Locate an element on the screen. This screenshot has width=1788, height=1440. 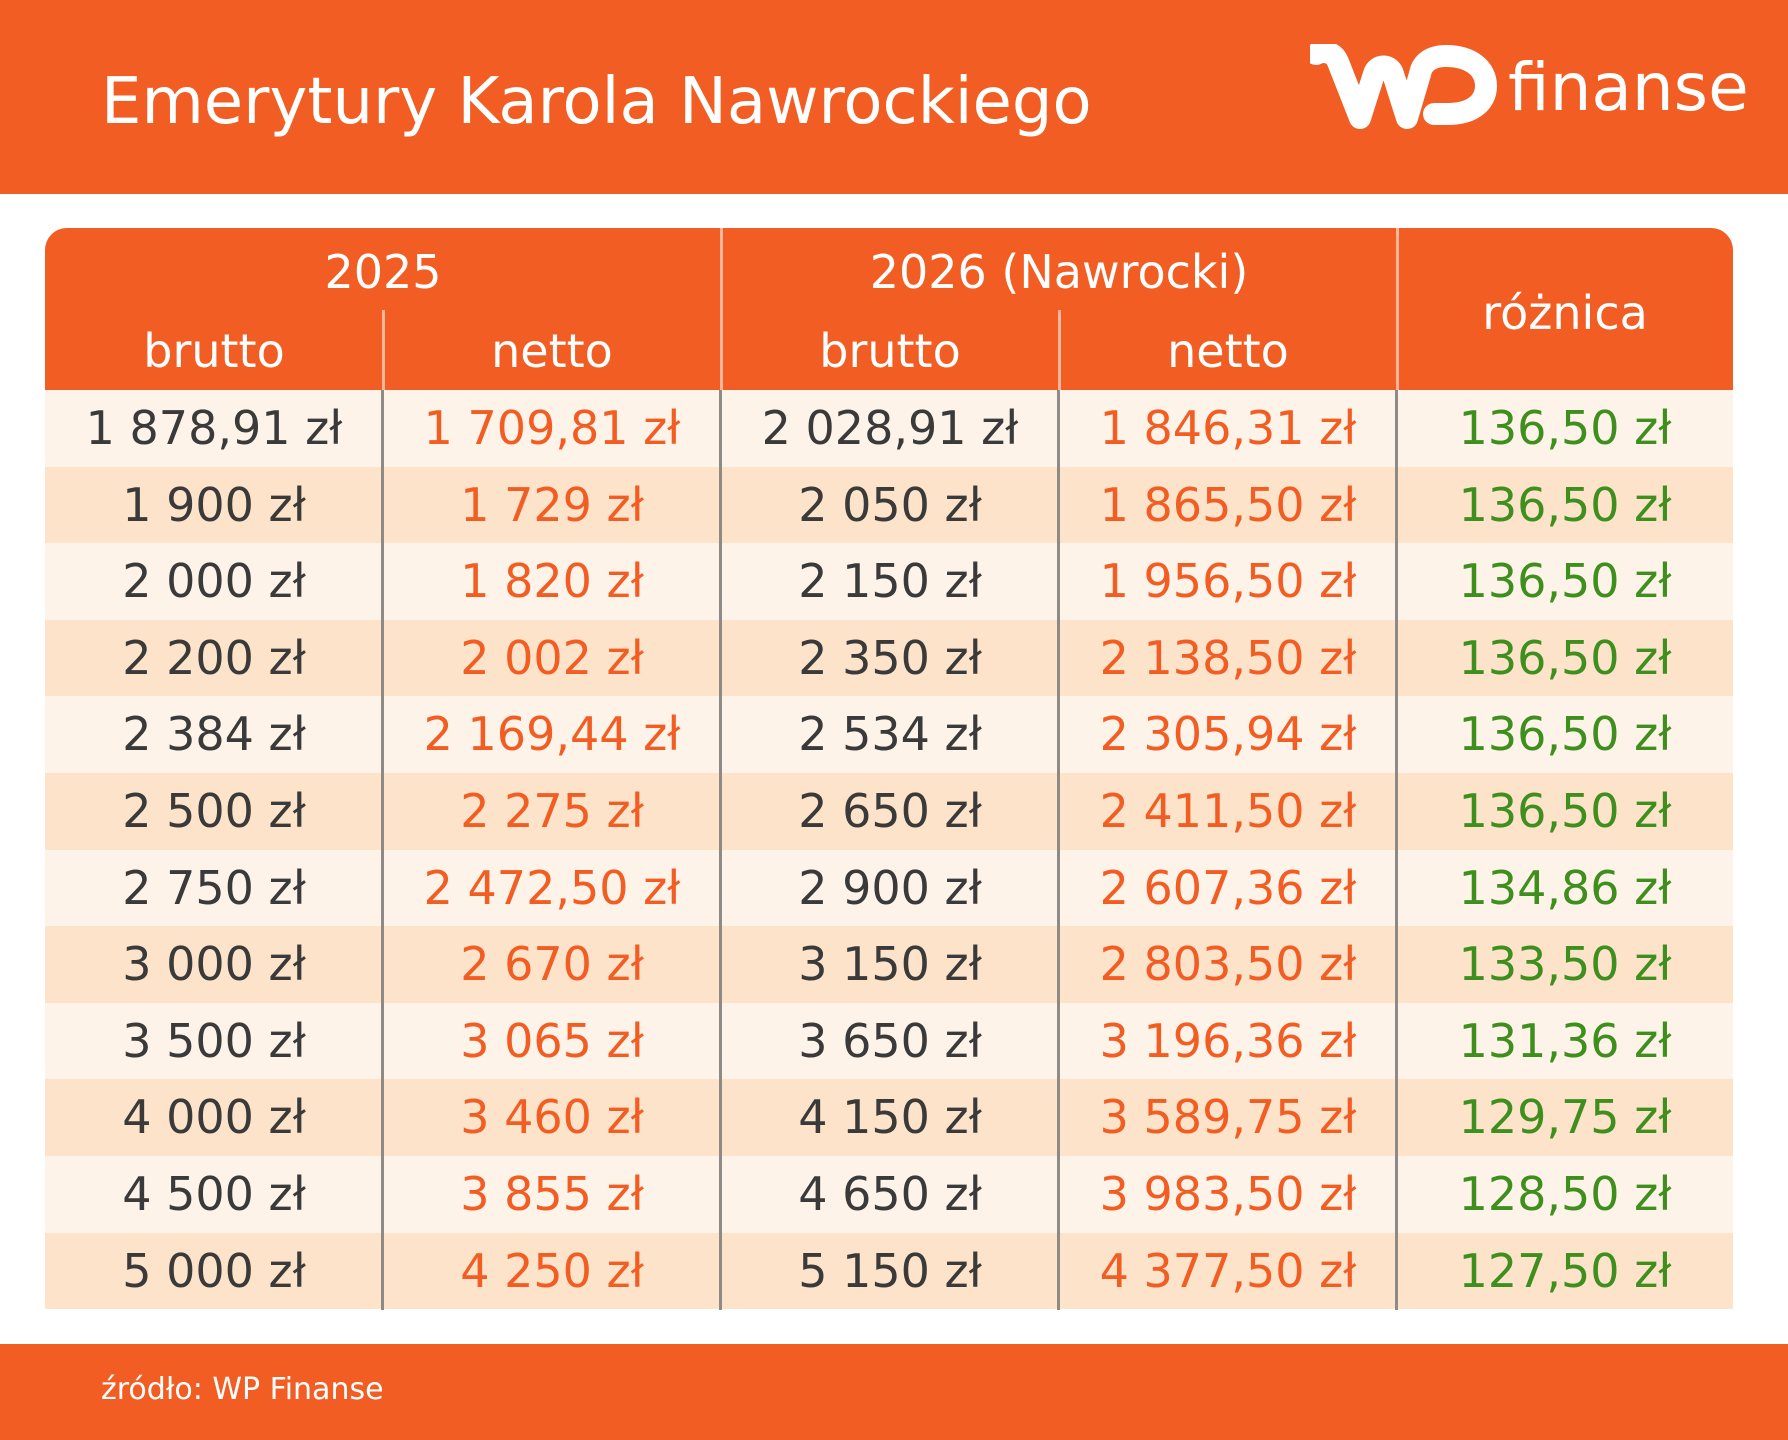
cell-brutto-2026: 2 028,91 zł is located at coordinates (890, 428).